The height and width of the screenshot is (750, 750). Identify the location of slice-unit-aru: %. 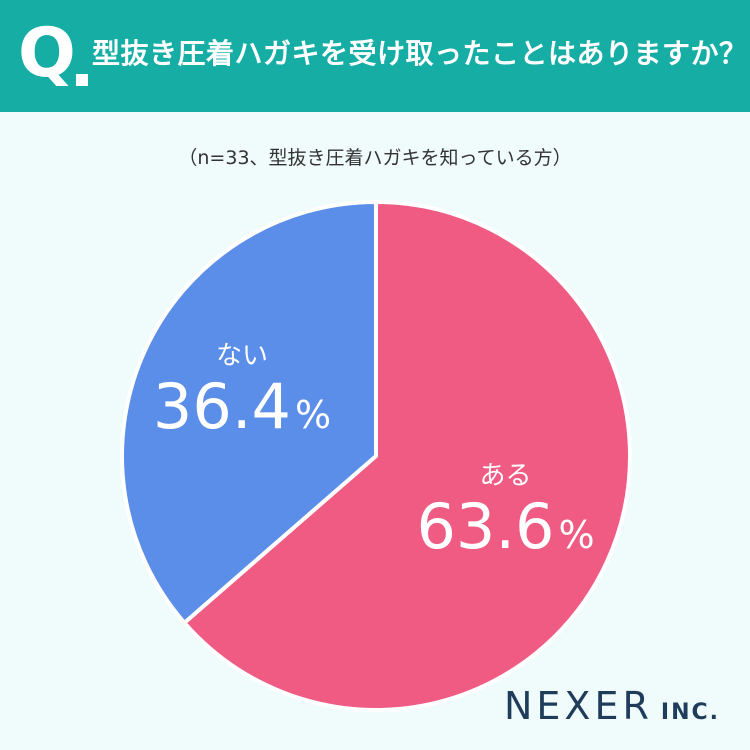
(576, 534).